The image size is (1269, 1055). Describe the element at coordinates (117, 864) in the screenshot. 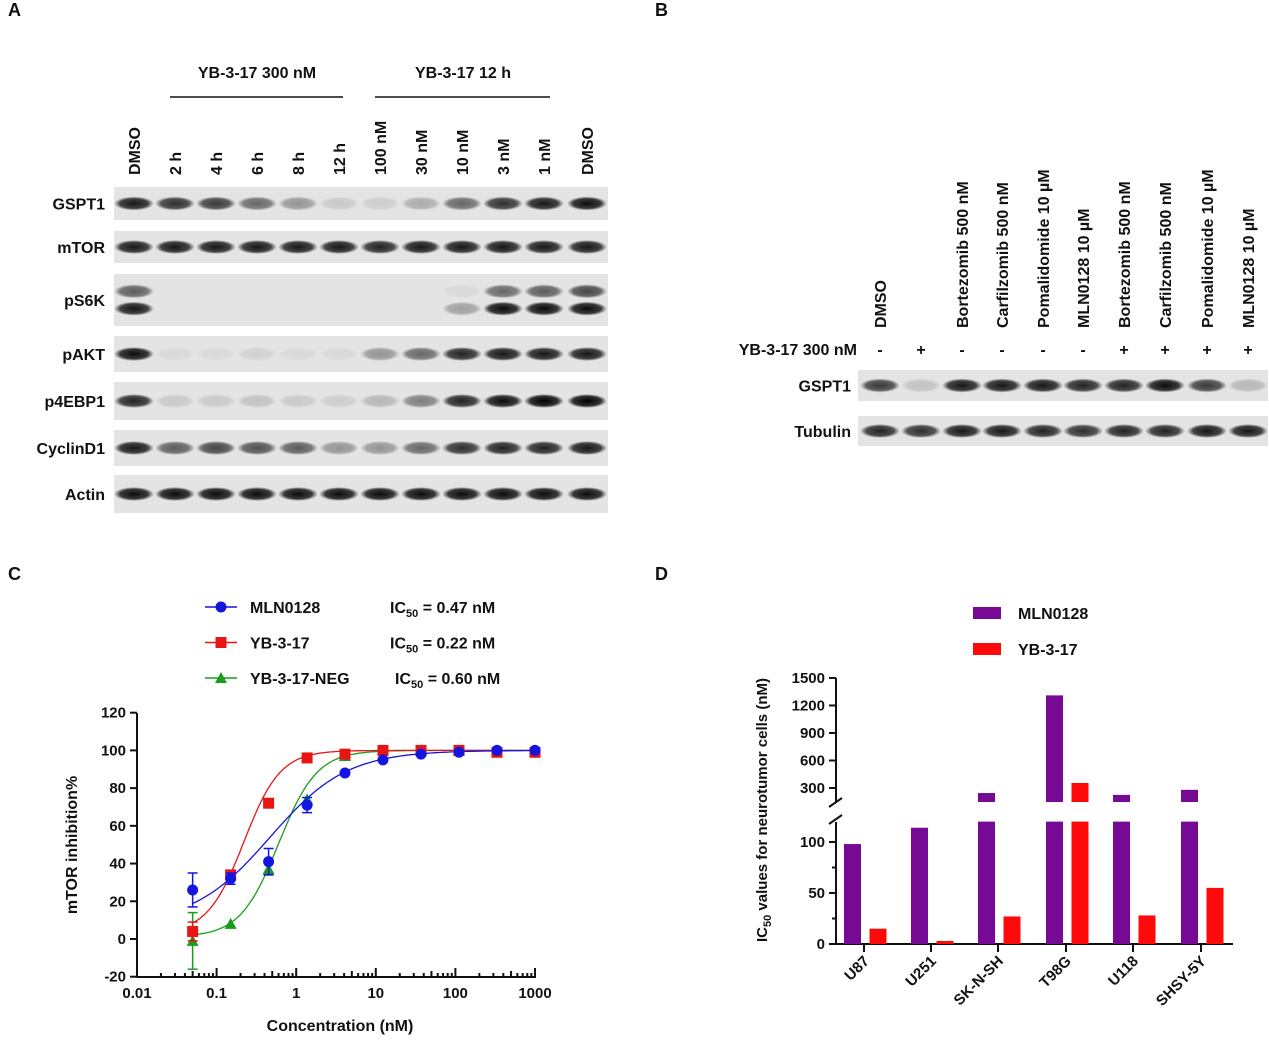

I see `y-tick-label: 40` at that location.